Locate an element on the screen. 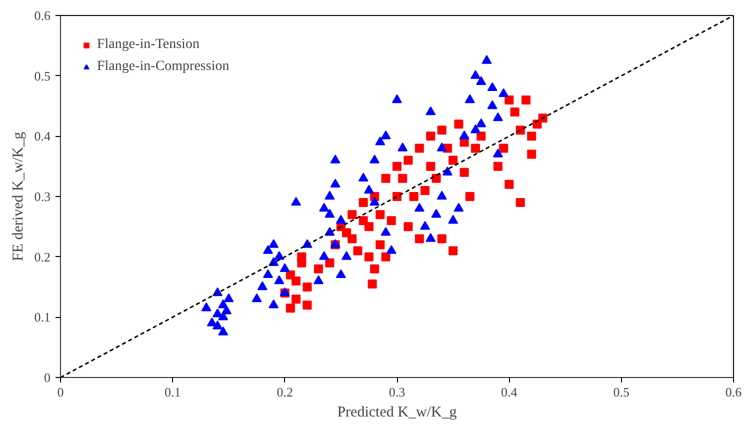 The image size is (747, 425). y-axis-title: FE derived K_w/K_g is located at coordinates (18, 196).